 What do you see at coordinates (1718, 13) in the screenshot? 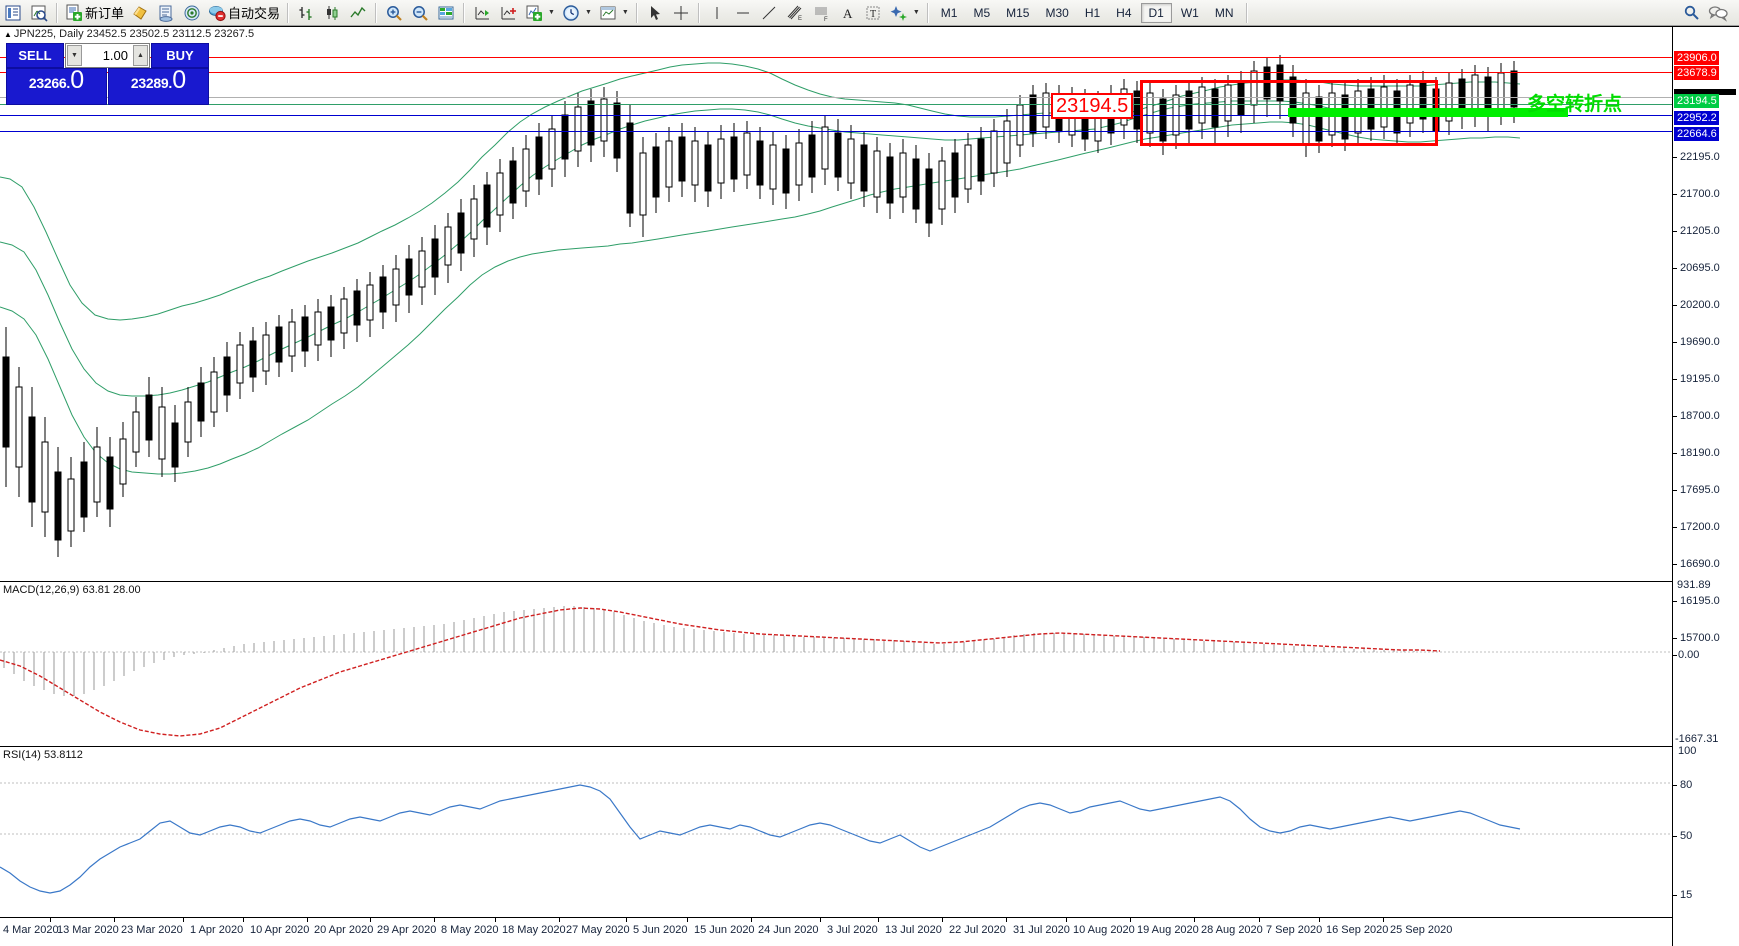
I see `chat-icon` at bounding box center [1718, 13].